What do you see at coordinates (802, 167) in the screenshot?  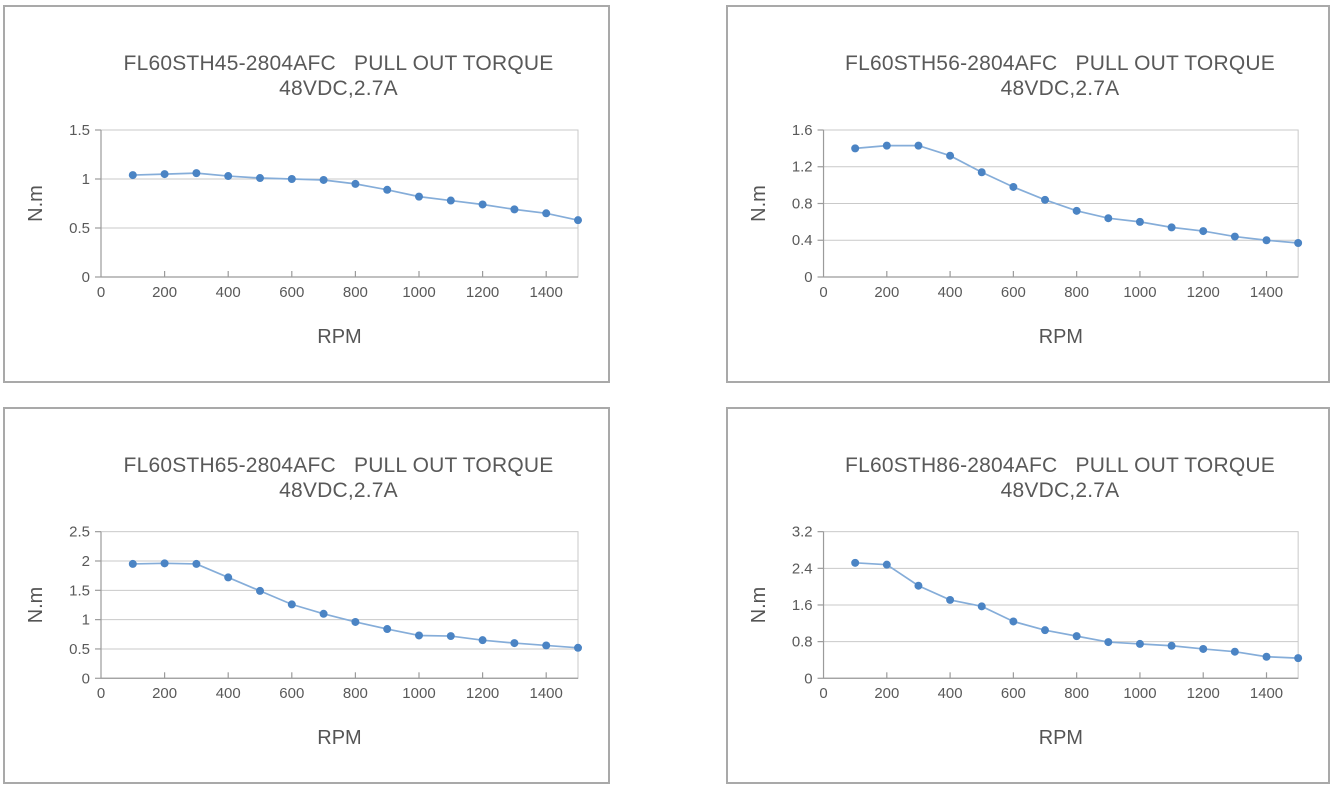 I see `y-tick-label: 1.2` at bounding box center [802, 167].